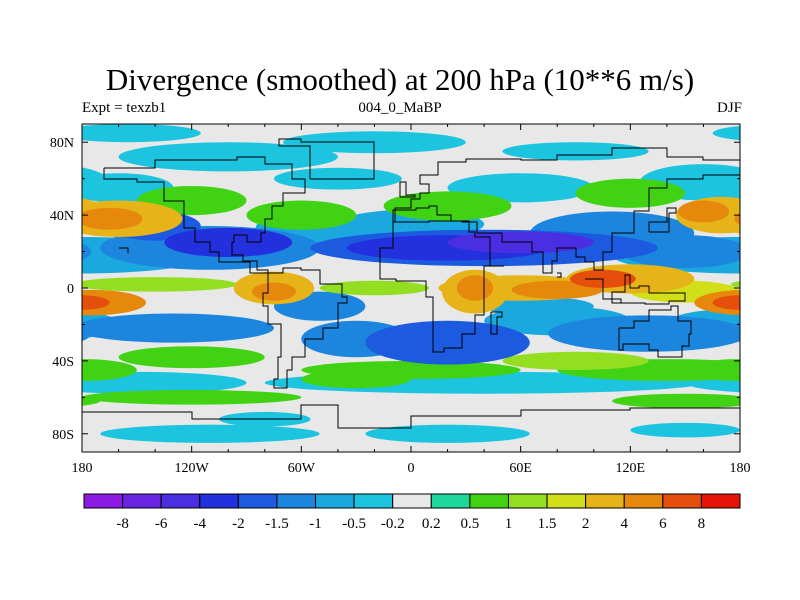  I want to click on colorbar-label: 6, so click(663, 524).